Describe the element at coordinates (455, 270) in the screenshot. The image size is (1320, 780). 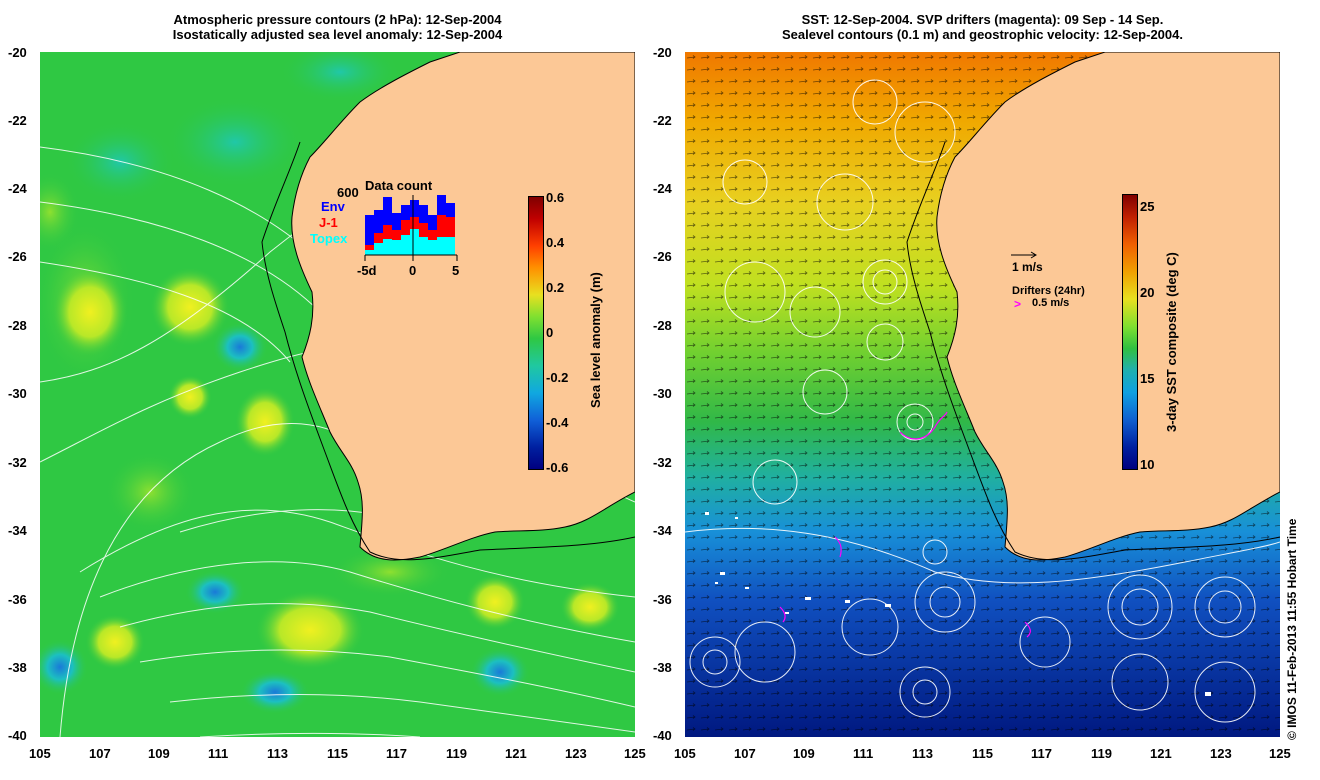
I see `inset-xtick-5: 5` at that location.